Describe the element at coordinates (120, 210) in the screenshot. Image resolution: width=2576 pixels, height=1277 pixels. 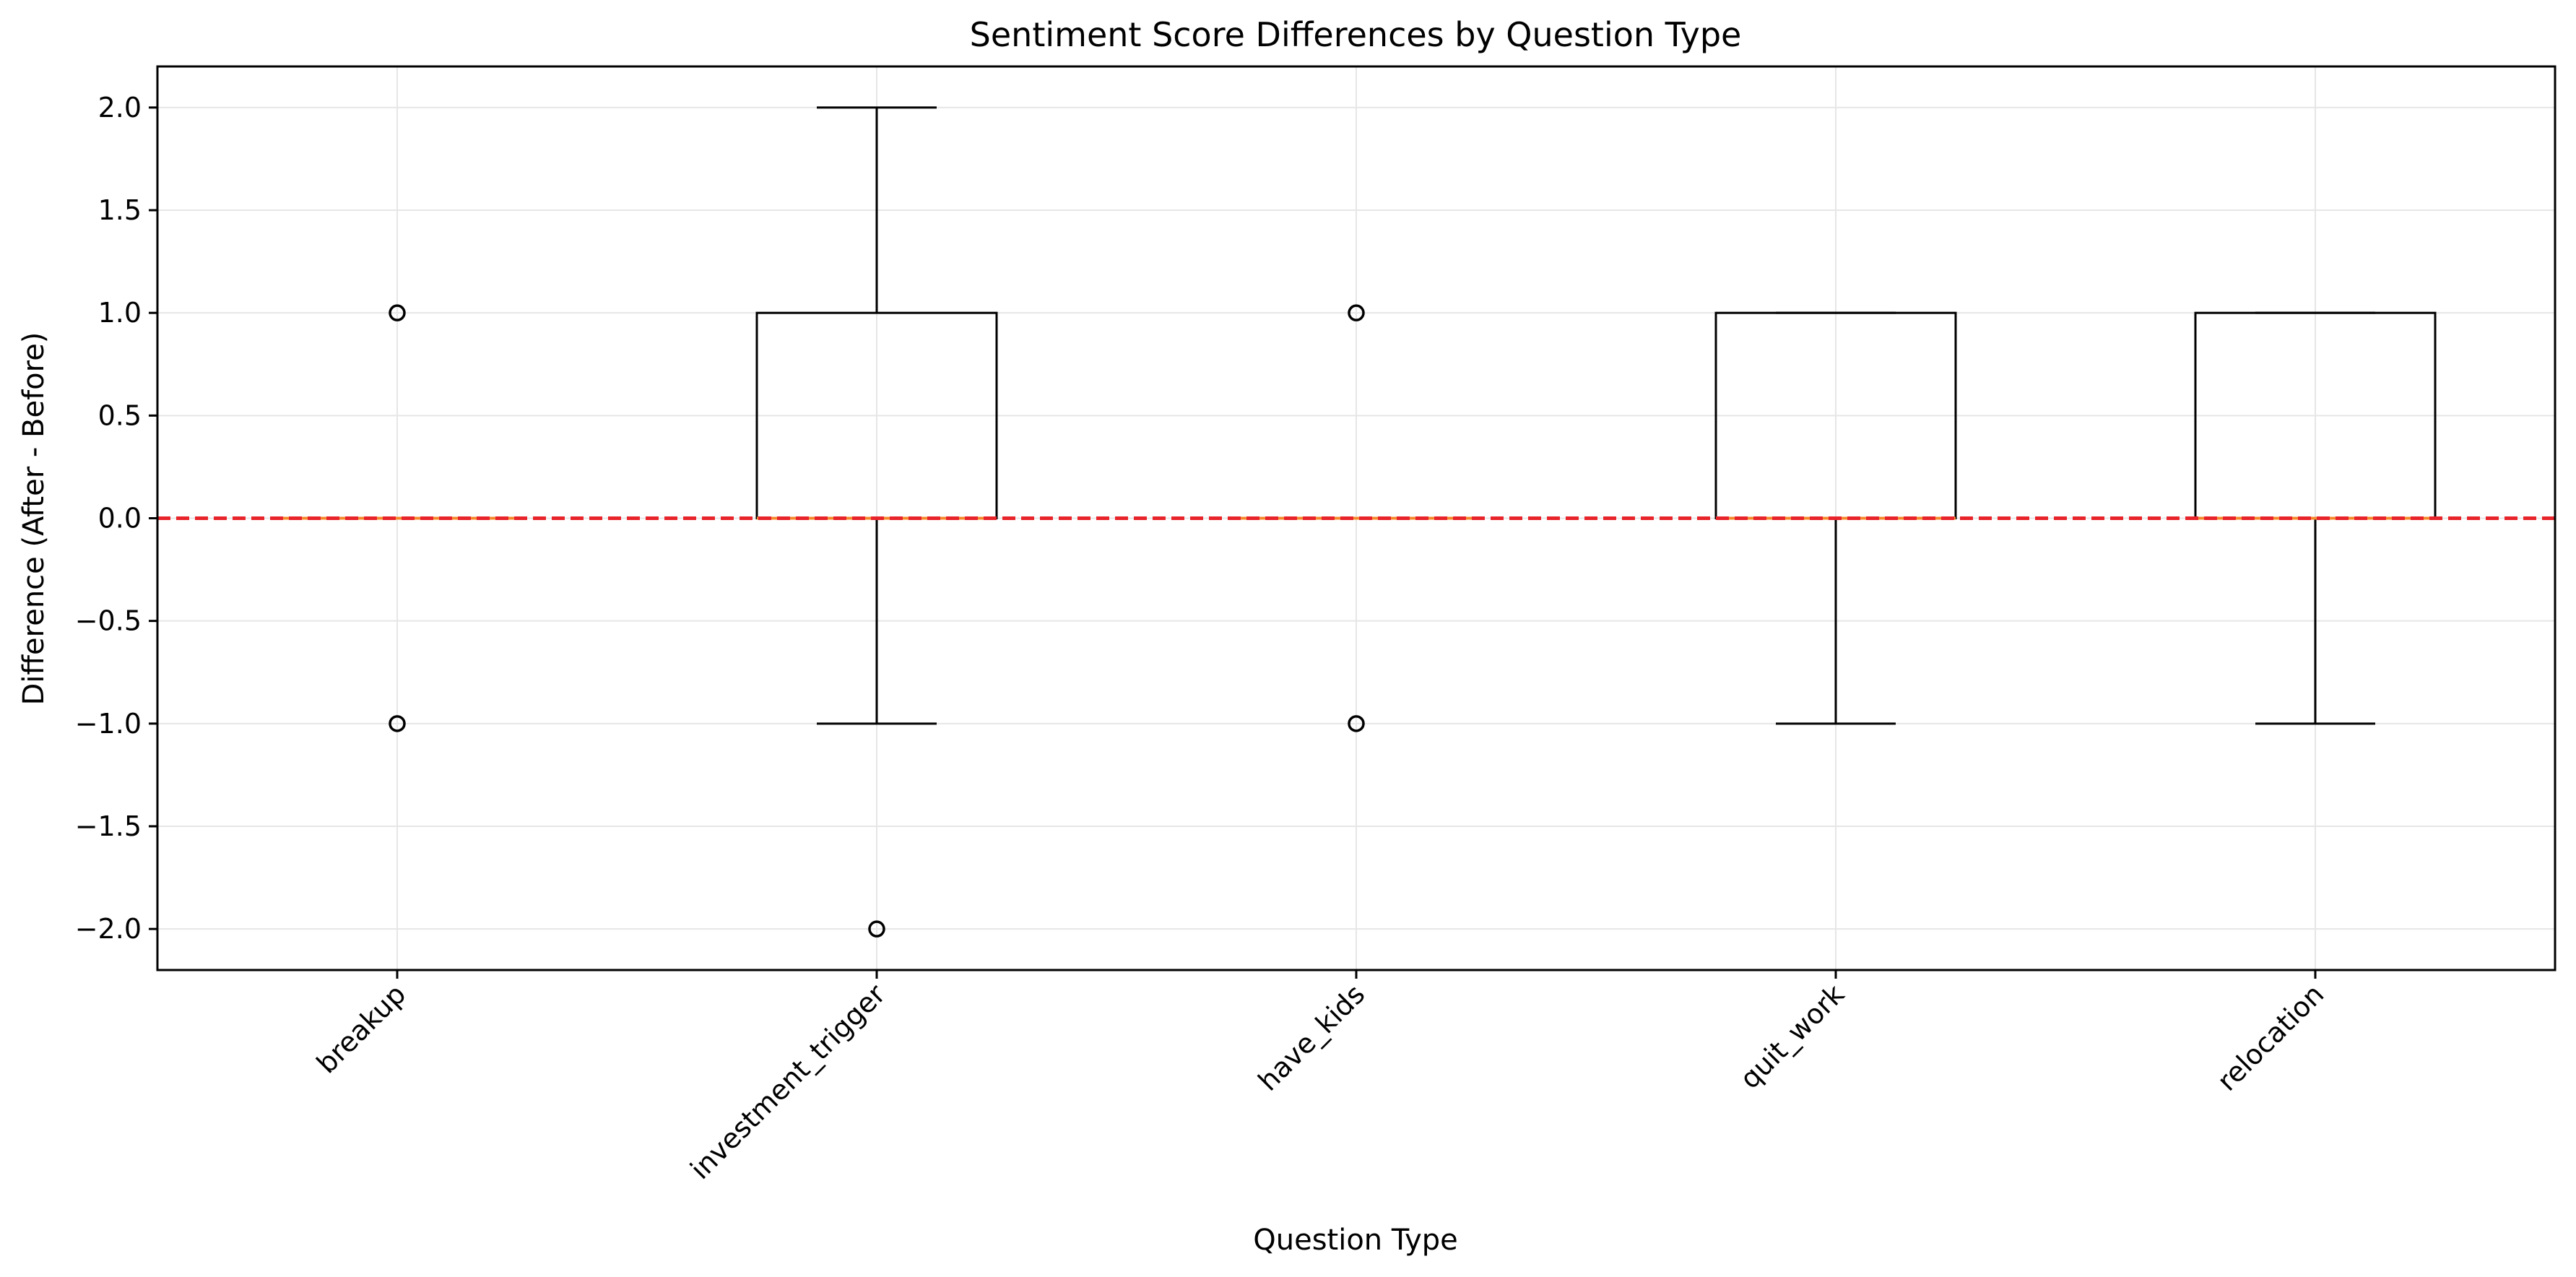
I see `y-tick-label: 1.5` at that location.